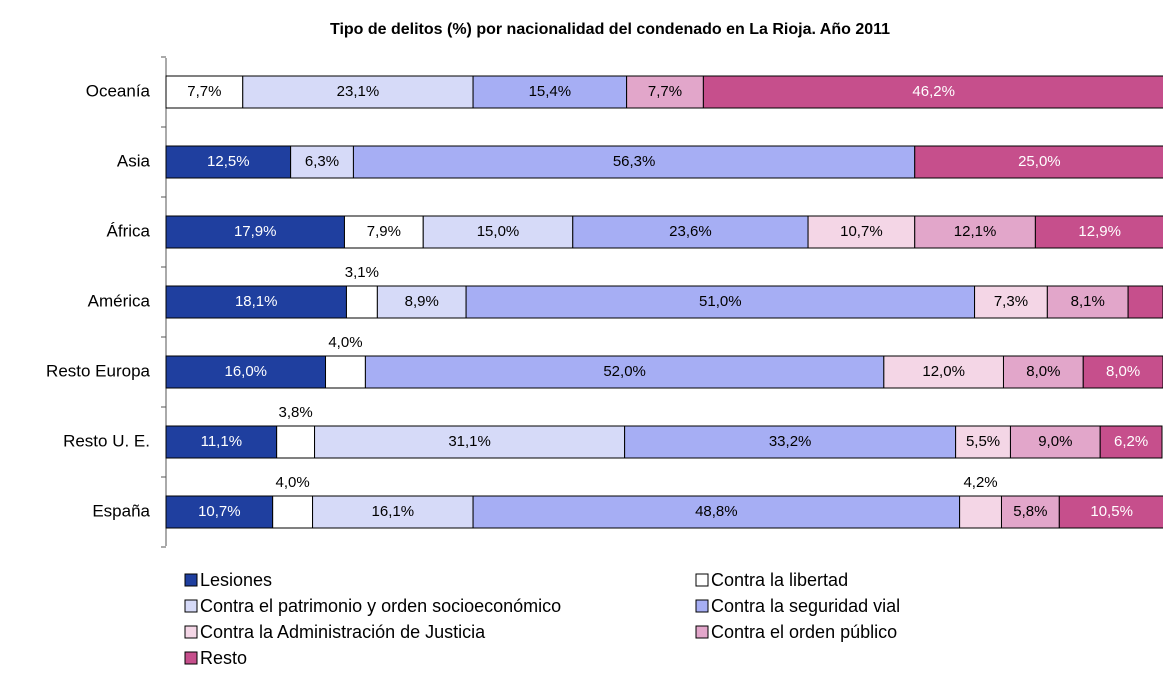  Describe the element at coordinates (804, 632) in the screenshot. I see `legend-label: Contra el orden público` at that location.